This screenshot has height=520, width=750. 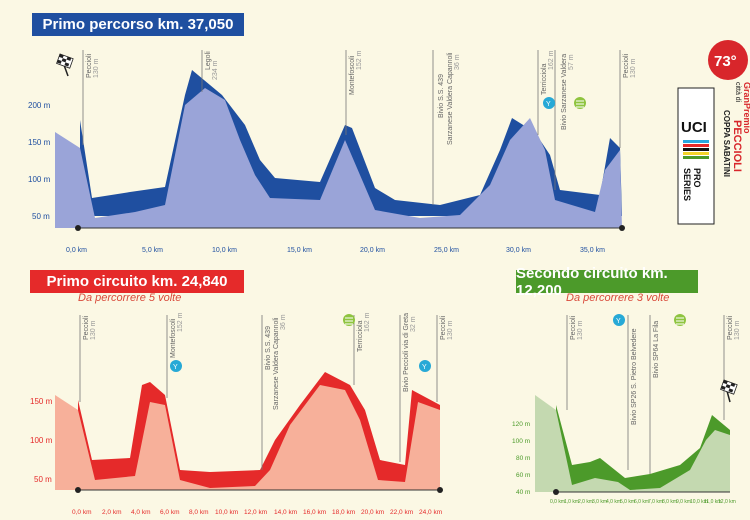 I want to click on panel1-loc-alt: 162 m, so click(x=551, y=60).